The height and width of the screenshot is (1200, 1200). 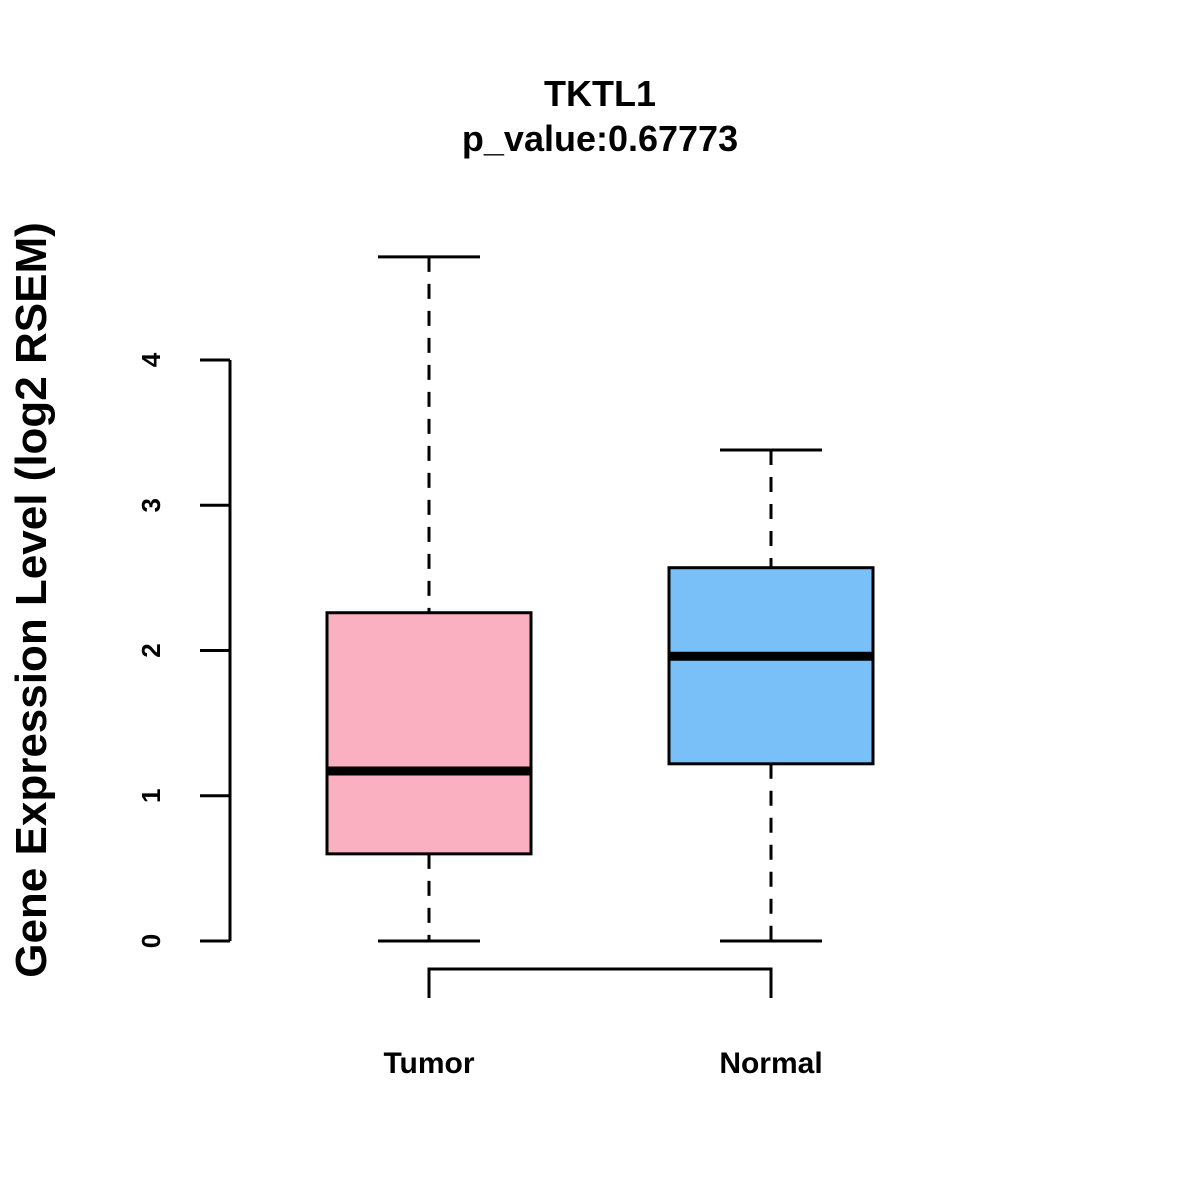 I want to click on category-labels: Tumor Normal, so click(x=602, y=1063).